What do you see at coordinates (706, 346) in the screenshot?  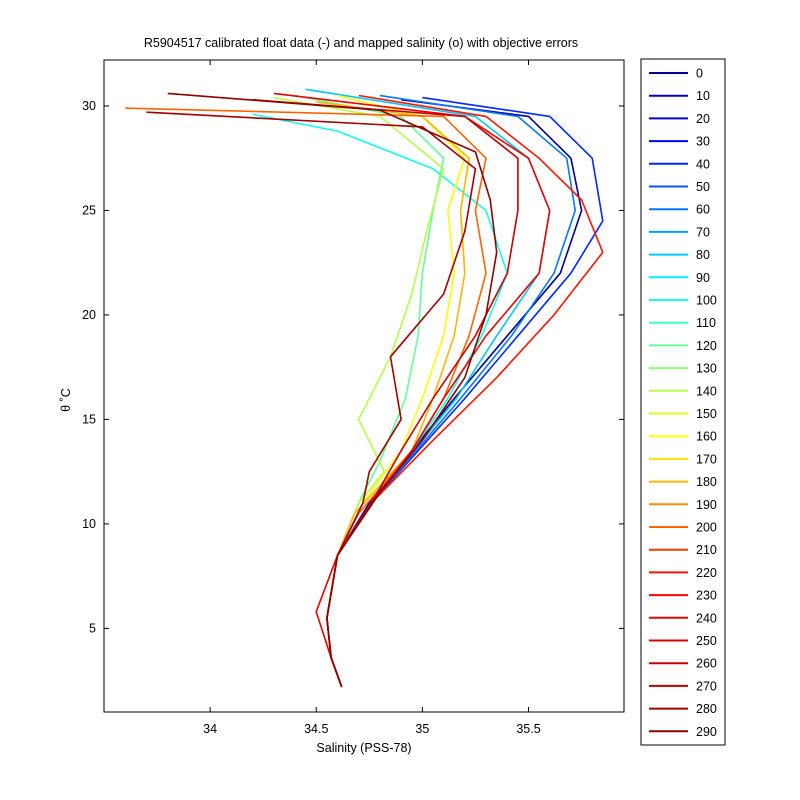 I see `legend-label: 120` at bounding box center [706, 346].